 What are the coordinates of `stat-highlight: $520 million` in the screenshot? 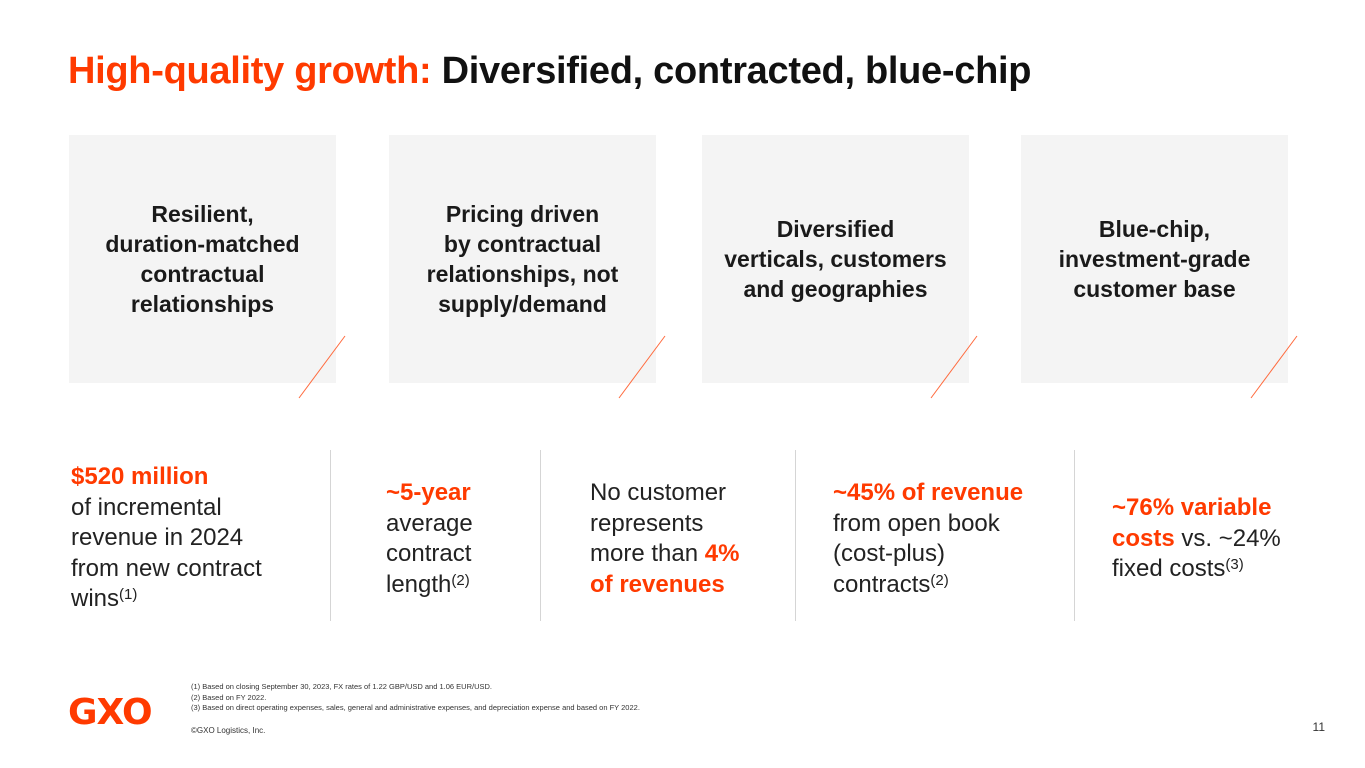 It's located at (140, 476).